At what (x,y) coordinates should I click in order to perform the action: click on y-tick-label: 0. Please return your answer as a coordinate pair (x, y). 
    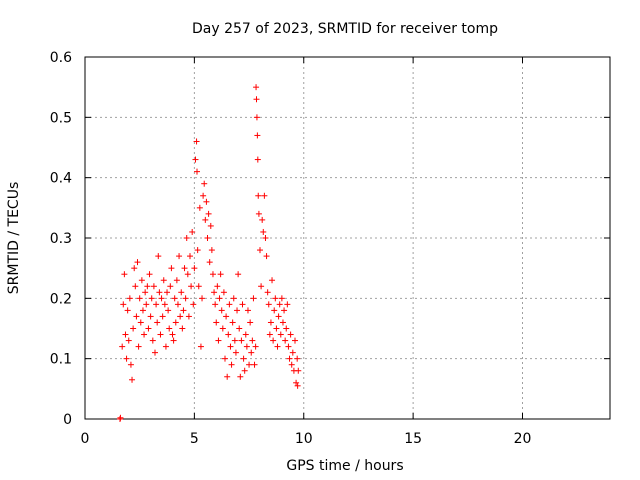
    Looking at the image, I should click on (67, 420).